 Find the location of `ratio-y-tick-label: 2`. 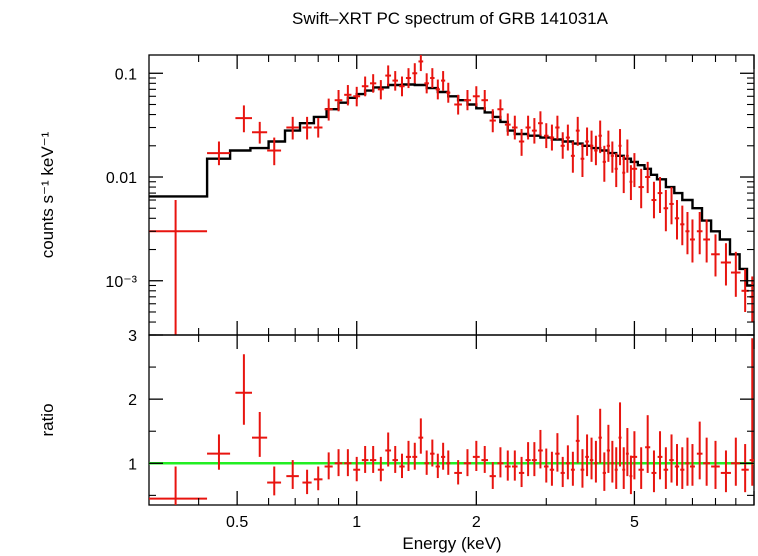

ratio-y-tick-label: 2 is located at coordinates (132, 400).